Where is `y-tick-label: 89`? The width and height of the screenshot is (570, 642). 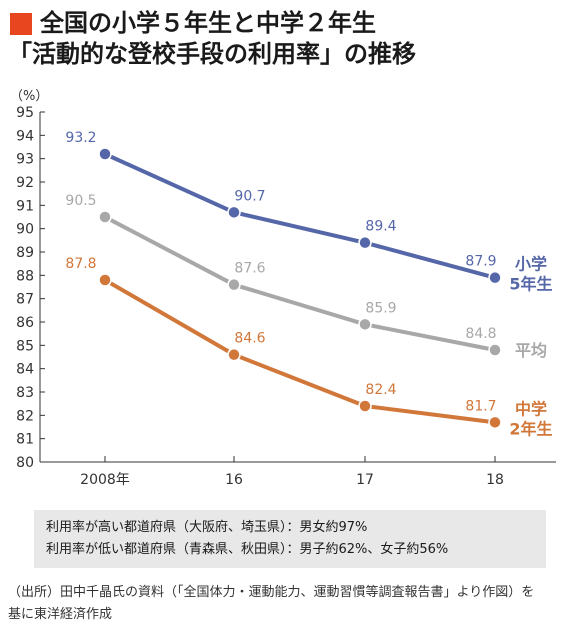 y-tick-label: 89 is located at coordinates (25, 253).